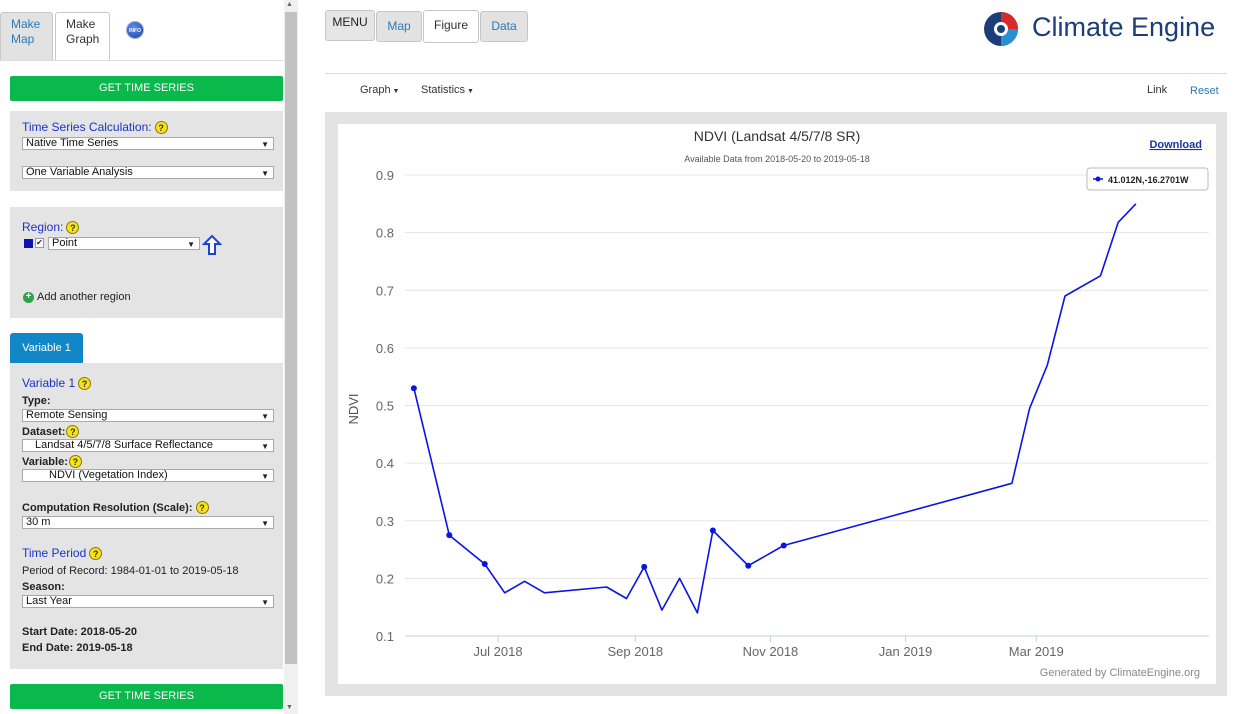 Image resolution: width=1235 pixels, height=714 pixels. What do you see at coordinates (84, 297) in the screenshot?
I see `add-region-link: Add another region` at bounding box center [84, 297].